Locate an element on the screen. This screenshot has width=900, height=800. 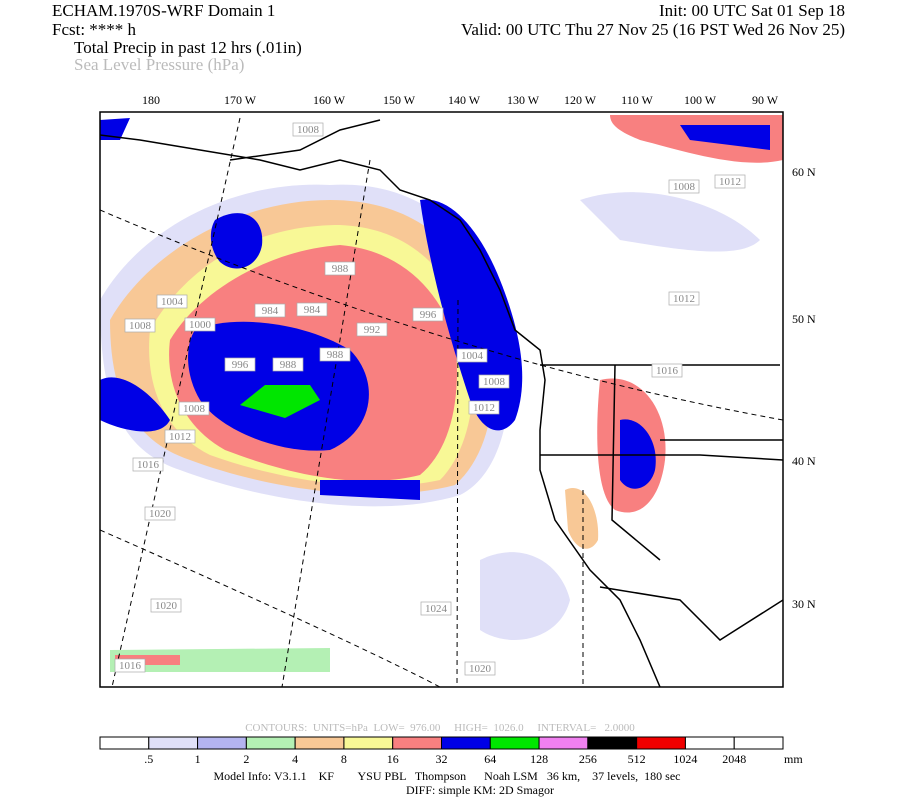
colorbar-label: .5 is located at coordinates (148, 759).